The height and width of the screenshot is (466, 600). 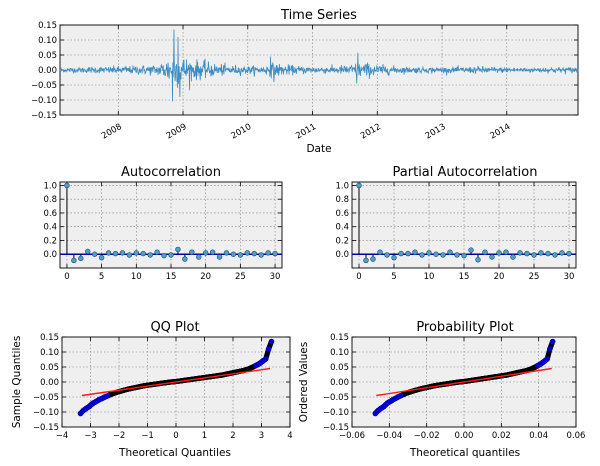 What do you see at coordinates (339, 383) in the screenshot?
I see `probability-ytick-label: 0.00` at bounding box center [339, 383].